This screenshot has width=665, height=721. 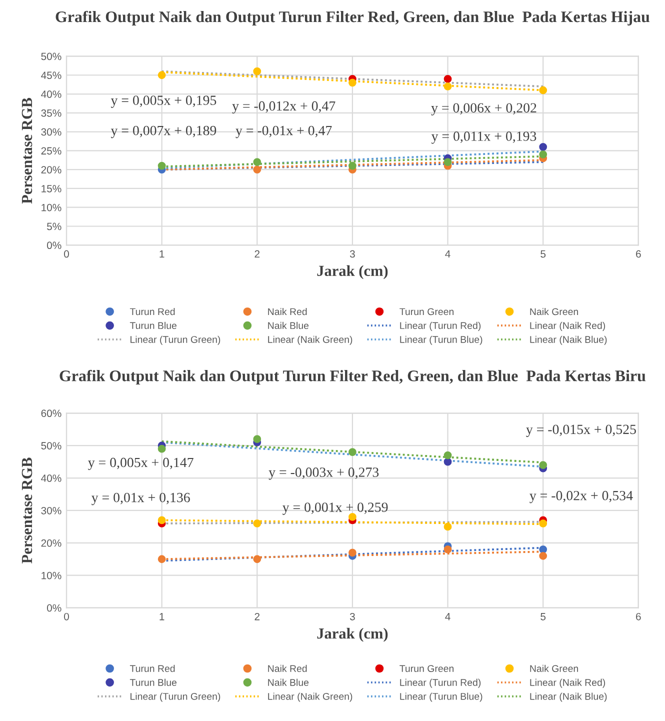 I want to click on annotation: y = -0,003x + 0,273, so click(x=323, y=474).